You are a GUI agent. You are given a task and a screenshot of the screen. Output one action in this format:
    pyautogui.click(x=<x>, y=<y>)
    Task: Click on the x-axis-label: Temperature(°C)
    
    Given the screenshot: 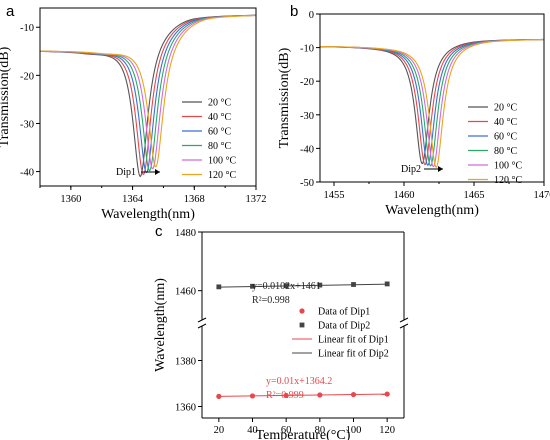 What is the action you would take?
    pyautogui.click(x=303, y=434)
    